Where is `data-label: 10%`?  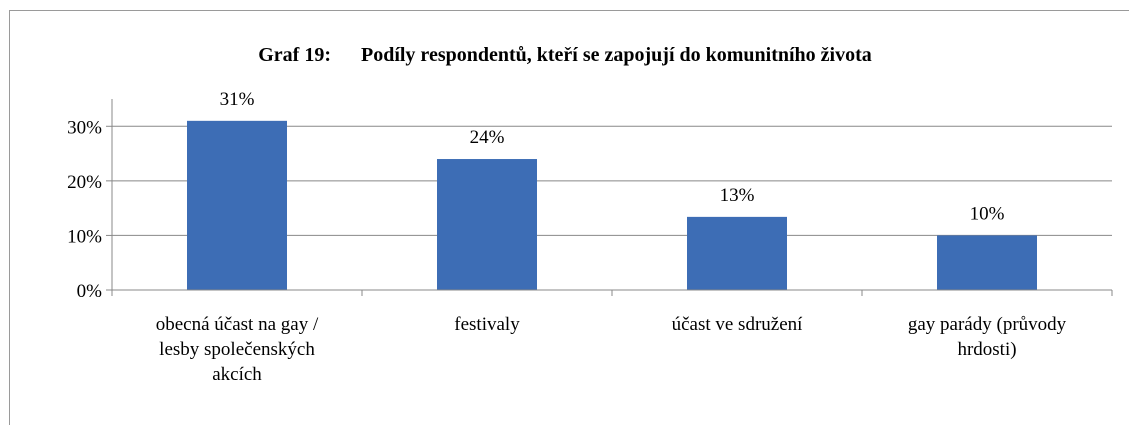
data-label: 10% is located at coordinates (987, 213).